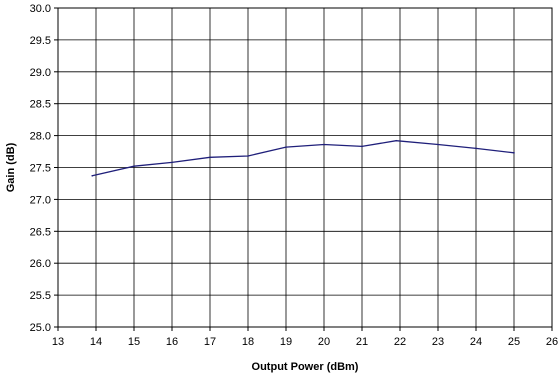 The image size is (559, 377). I want to click on x-tick-label: 25, so click(514, 342).